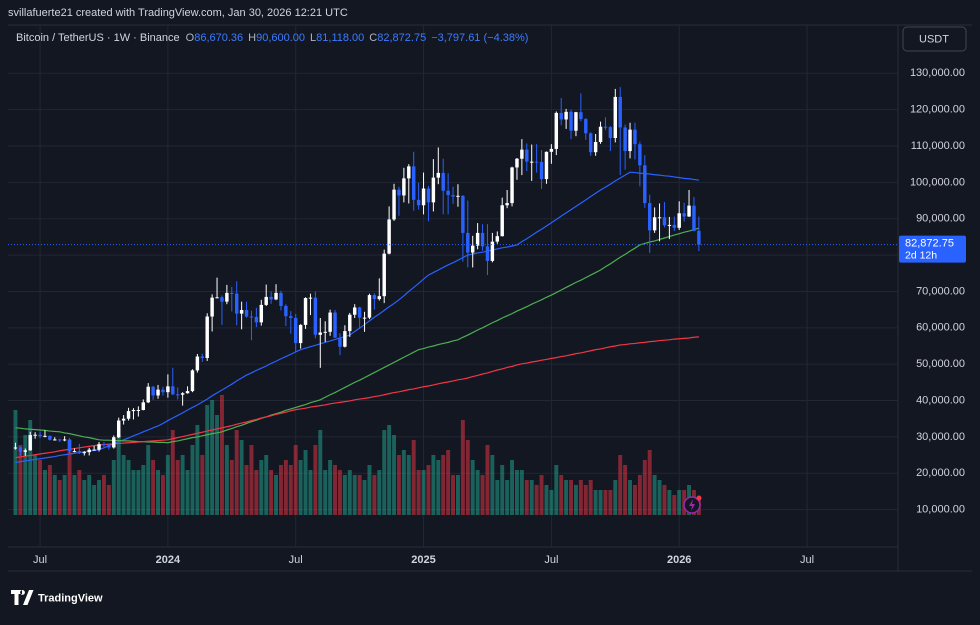 Image resolution: width=980 pixels, height=625 pixels. Describe the element at coordinates (313, 38) in the screenshot. I see `legend-key: L` at that location.